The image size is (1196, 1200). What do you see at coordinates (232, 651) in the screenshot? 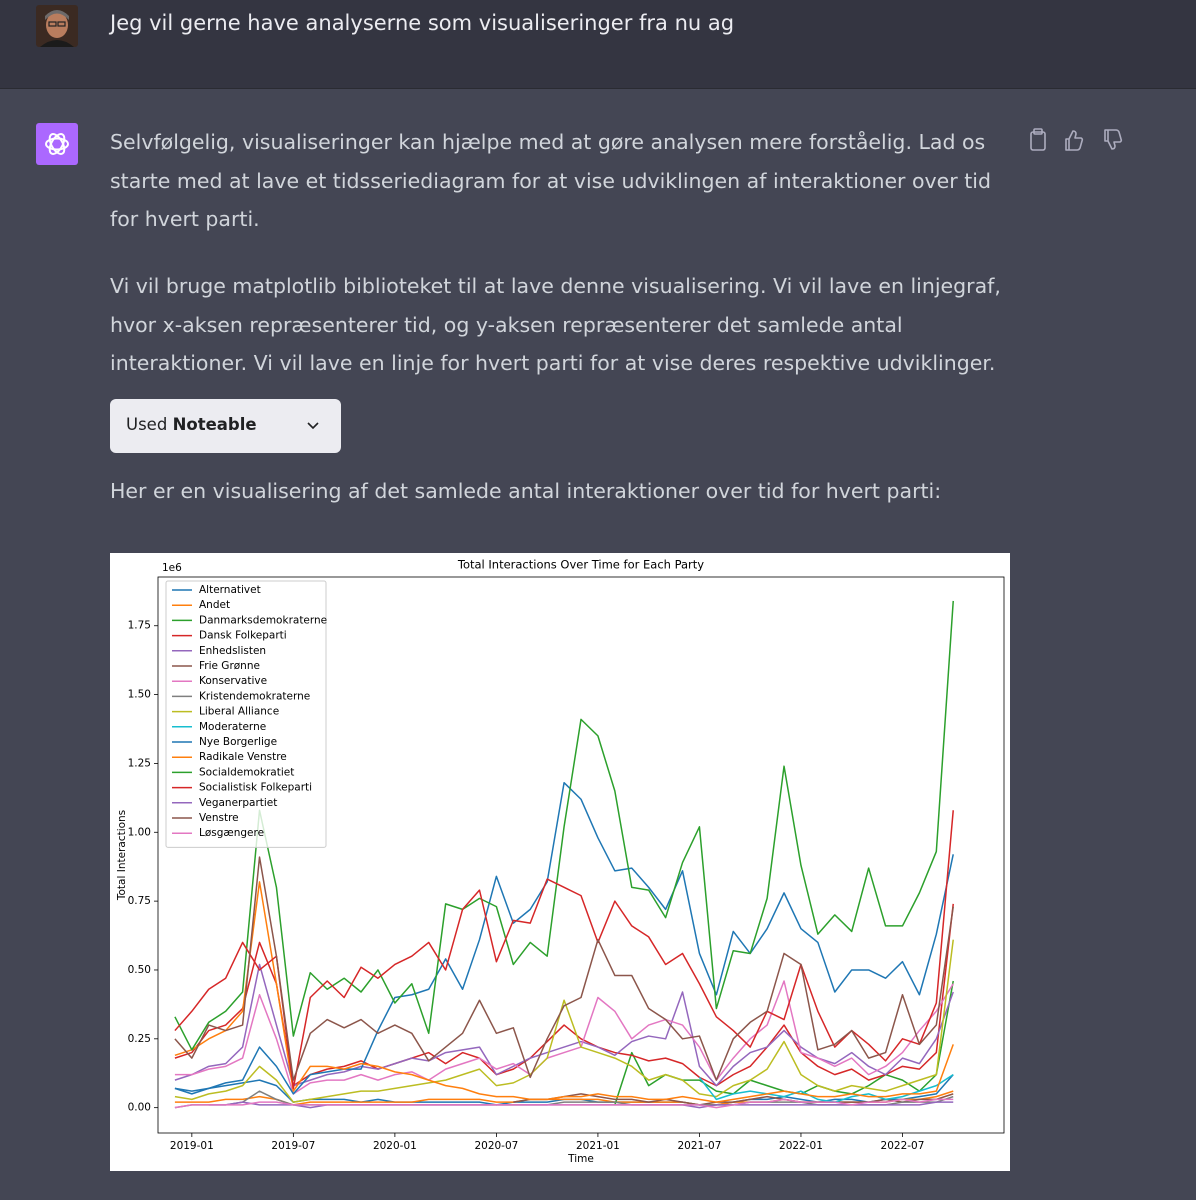
I see `legend-label: Enhedslisten` at bounding box center [232, 651].